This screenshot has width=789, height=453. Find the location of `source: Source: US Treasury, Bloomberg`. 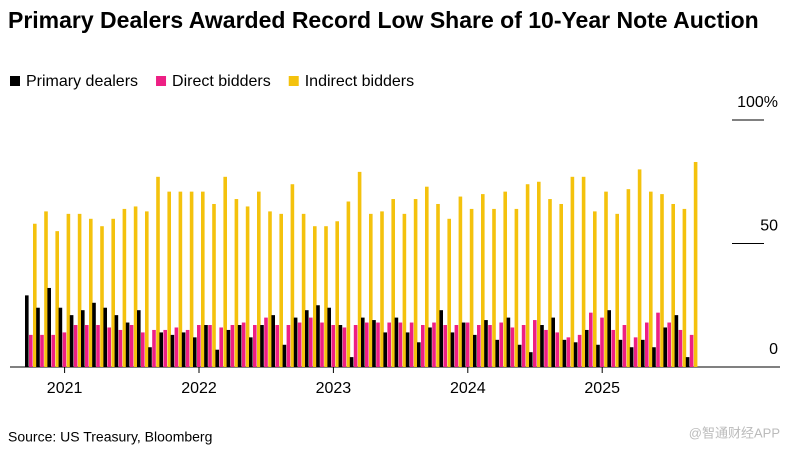

source: Source: US Treasury, Bloomberg is located at coordinates (110, 437).